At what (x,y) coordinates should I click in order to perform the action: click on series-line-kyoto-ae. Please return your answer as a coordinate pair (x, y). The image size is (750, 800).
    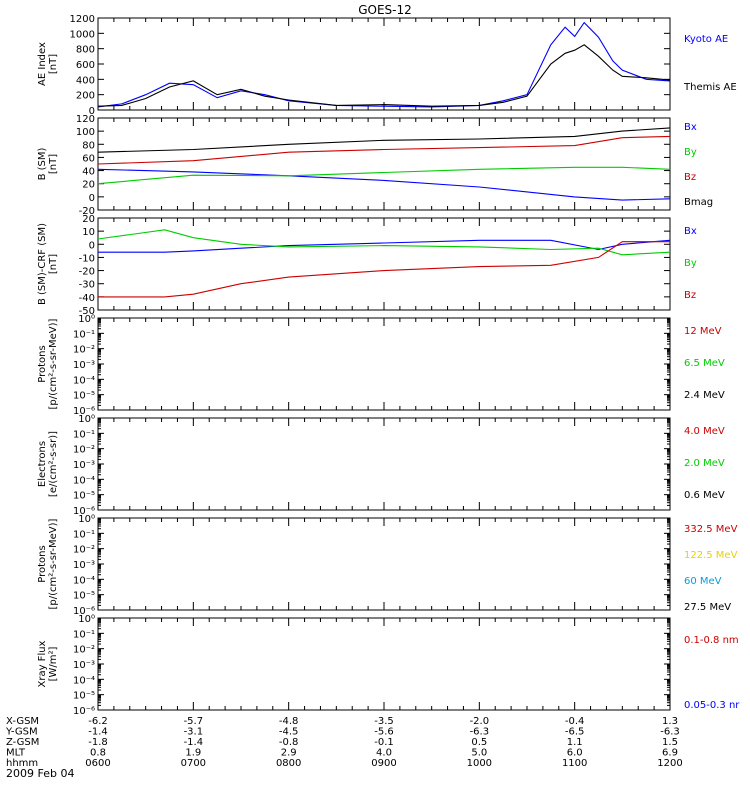
    Looking at the image, I should click on (384, 64).